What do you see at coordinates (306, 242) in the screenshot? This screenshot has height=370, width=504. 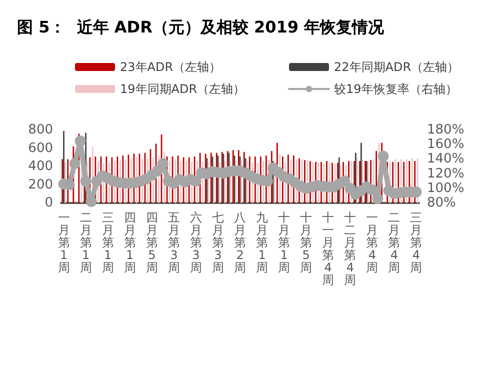 I see `x-tick-label: 十月第5周` at bounding box center [306, 242].